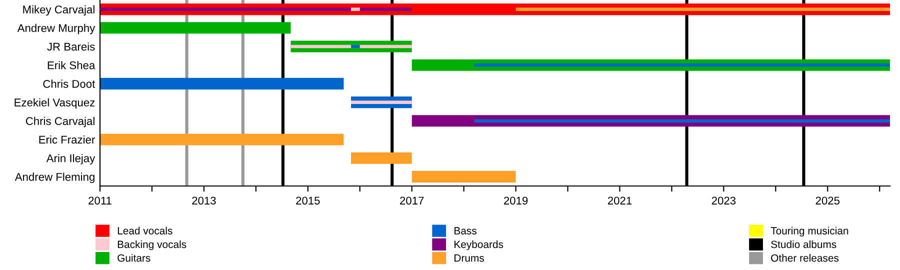 The height and width of the screenshot is (270, 900). I want to click on x-tick-label: 2011, so click(100, 200).